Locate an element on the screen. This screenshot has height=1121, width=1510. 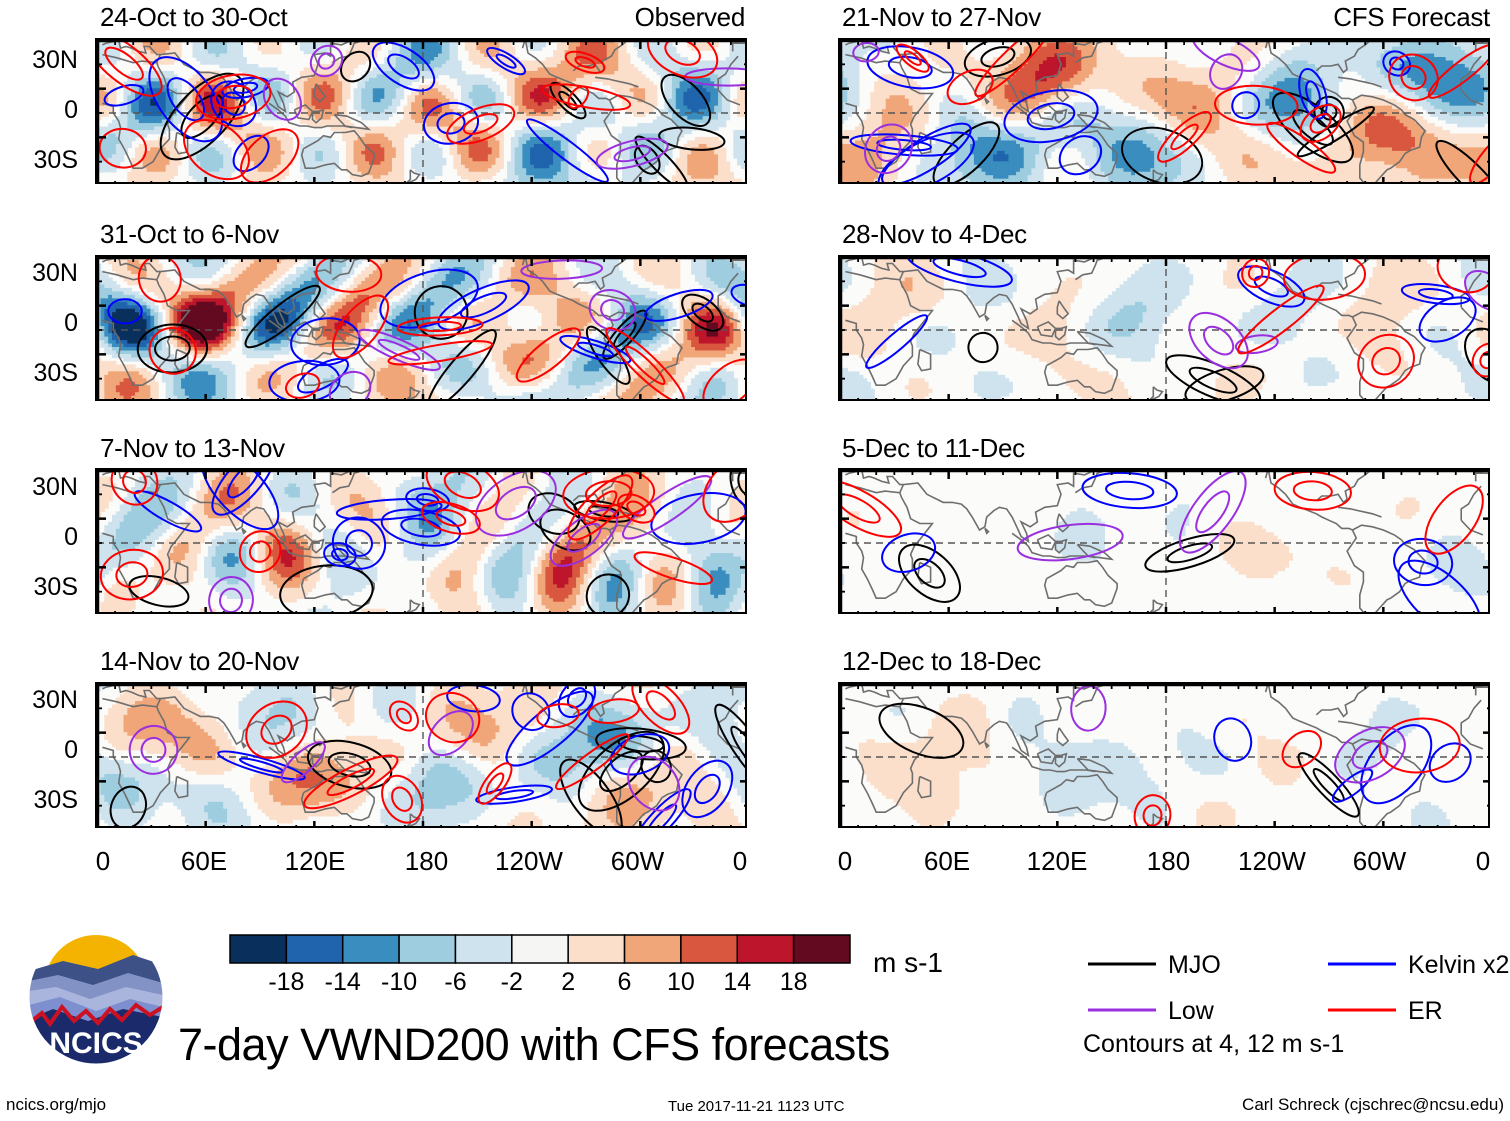
y-ticklabel-0-r3: 0 is located at coordinates (39, 537).